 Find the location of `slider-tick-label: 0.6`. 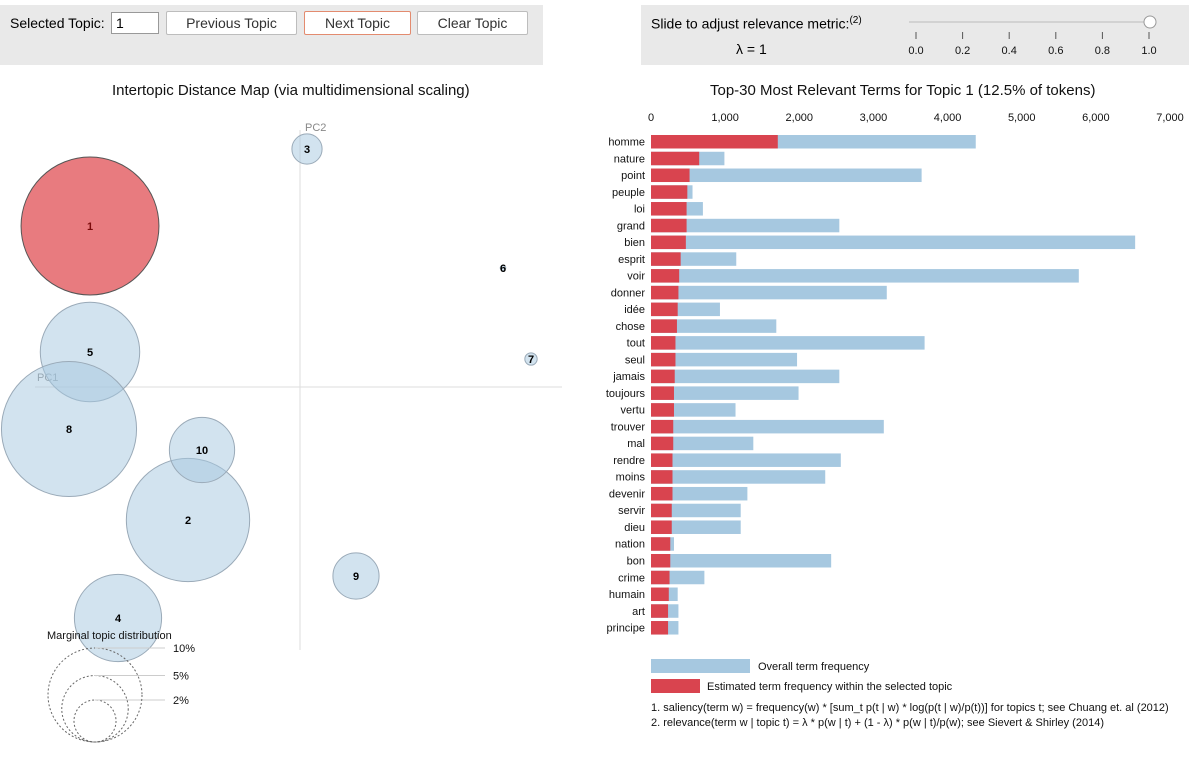

slider-tick-label: 0.6 is located at coordinates (1055, 51).